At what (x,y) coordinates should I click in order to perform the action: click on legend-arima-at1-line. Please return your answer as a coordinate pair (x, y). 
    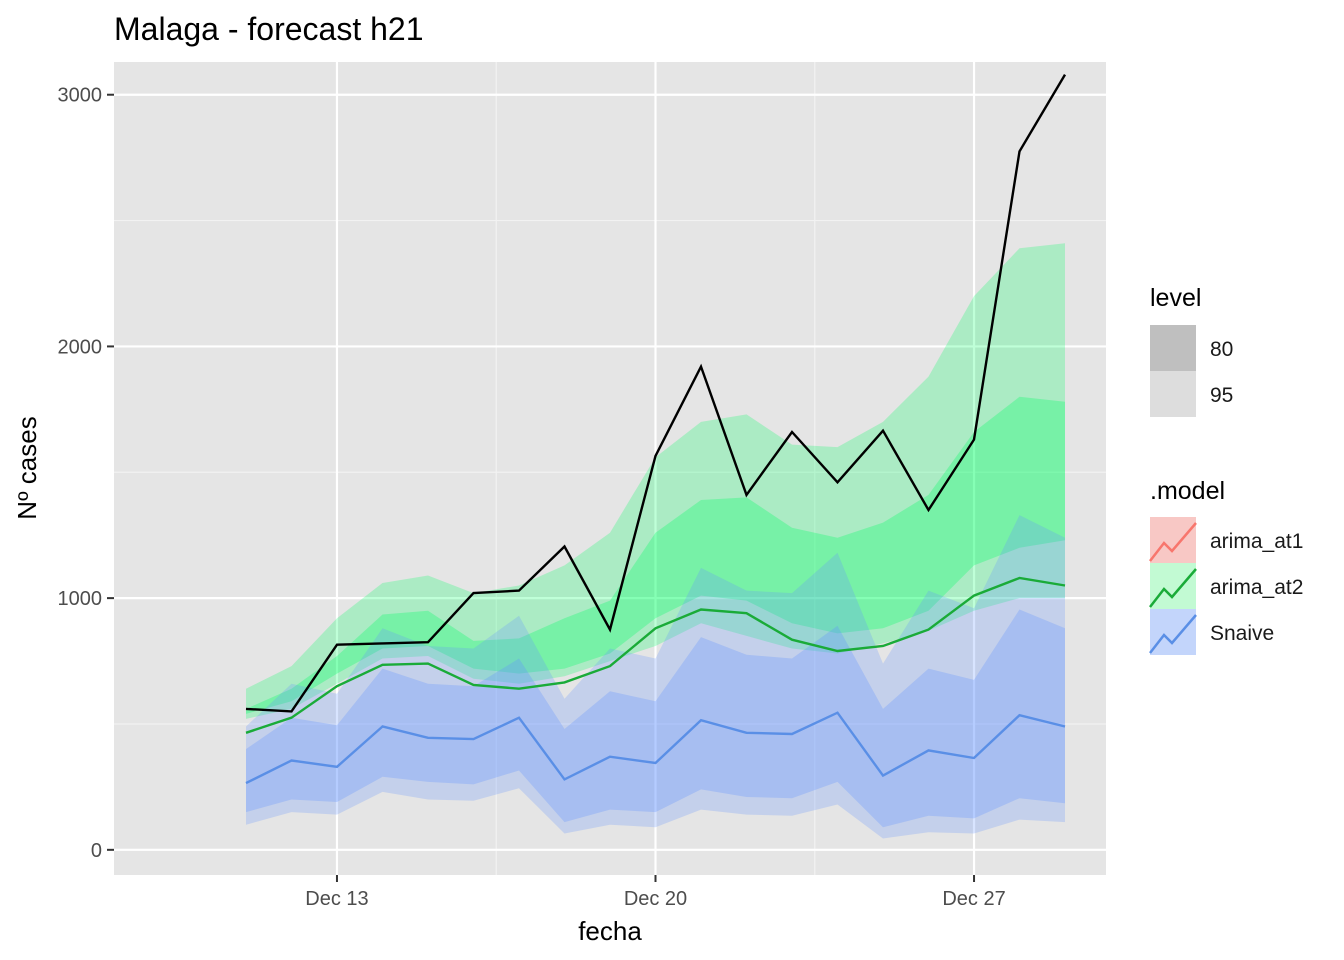
    Looking at the image, I should click on (1173, 542).